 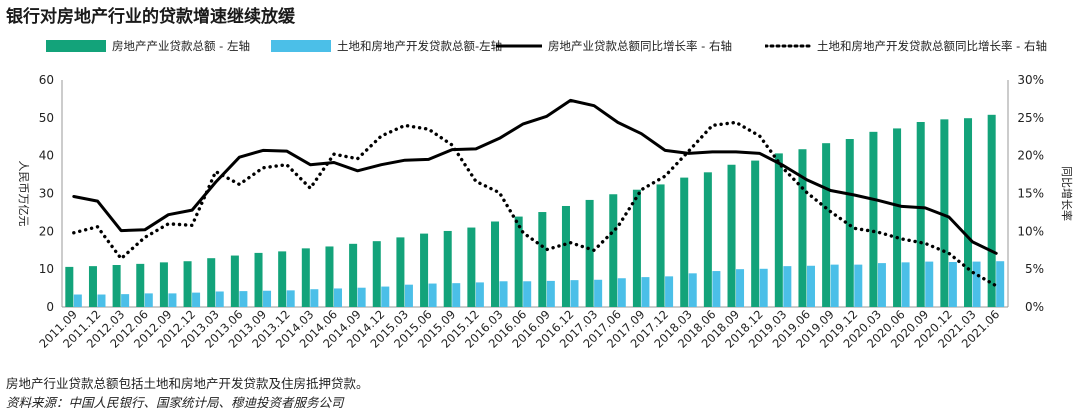 What do you see at coordinates (50, 307) in the screenshot?
I see `y-tick-label-left: 0` at bounding box center [50, 307].